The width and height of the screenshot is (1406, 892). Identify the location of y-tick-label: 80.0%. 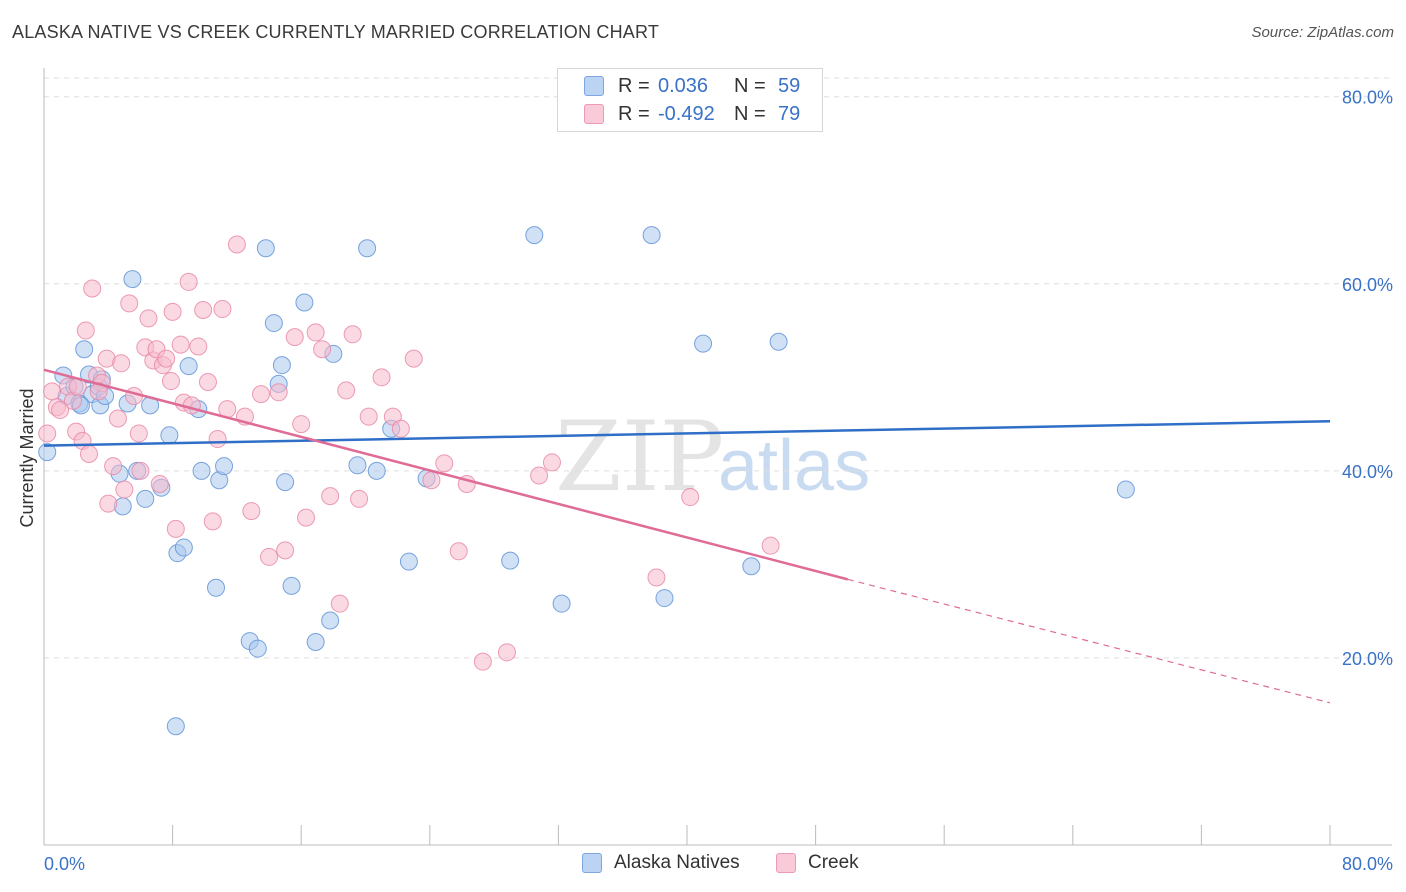
(1367, 98).